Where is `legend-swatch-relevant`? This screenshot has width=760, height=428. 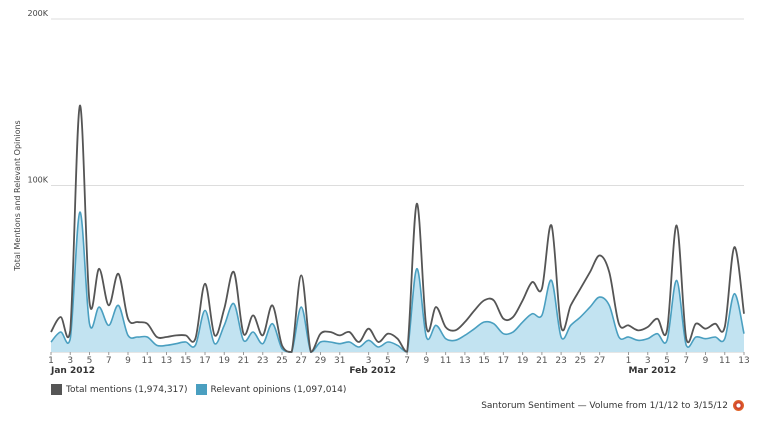 legend-swatch-relevant is located at coordinates (201, 389).